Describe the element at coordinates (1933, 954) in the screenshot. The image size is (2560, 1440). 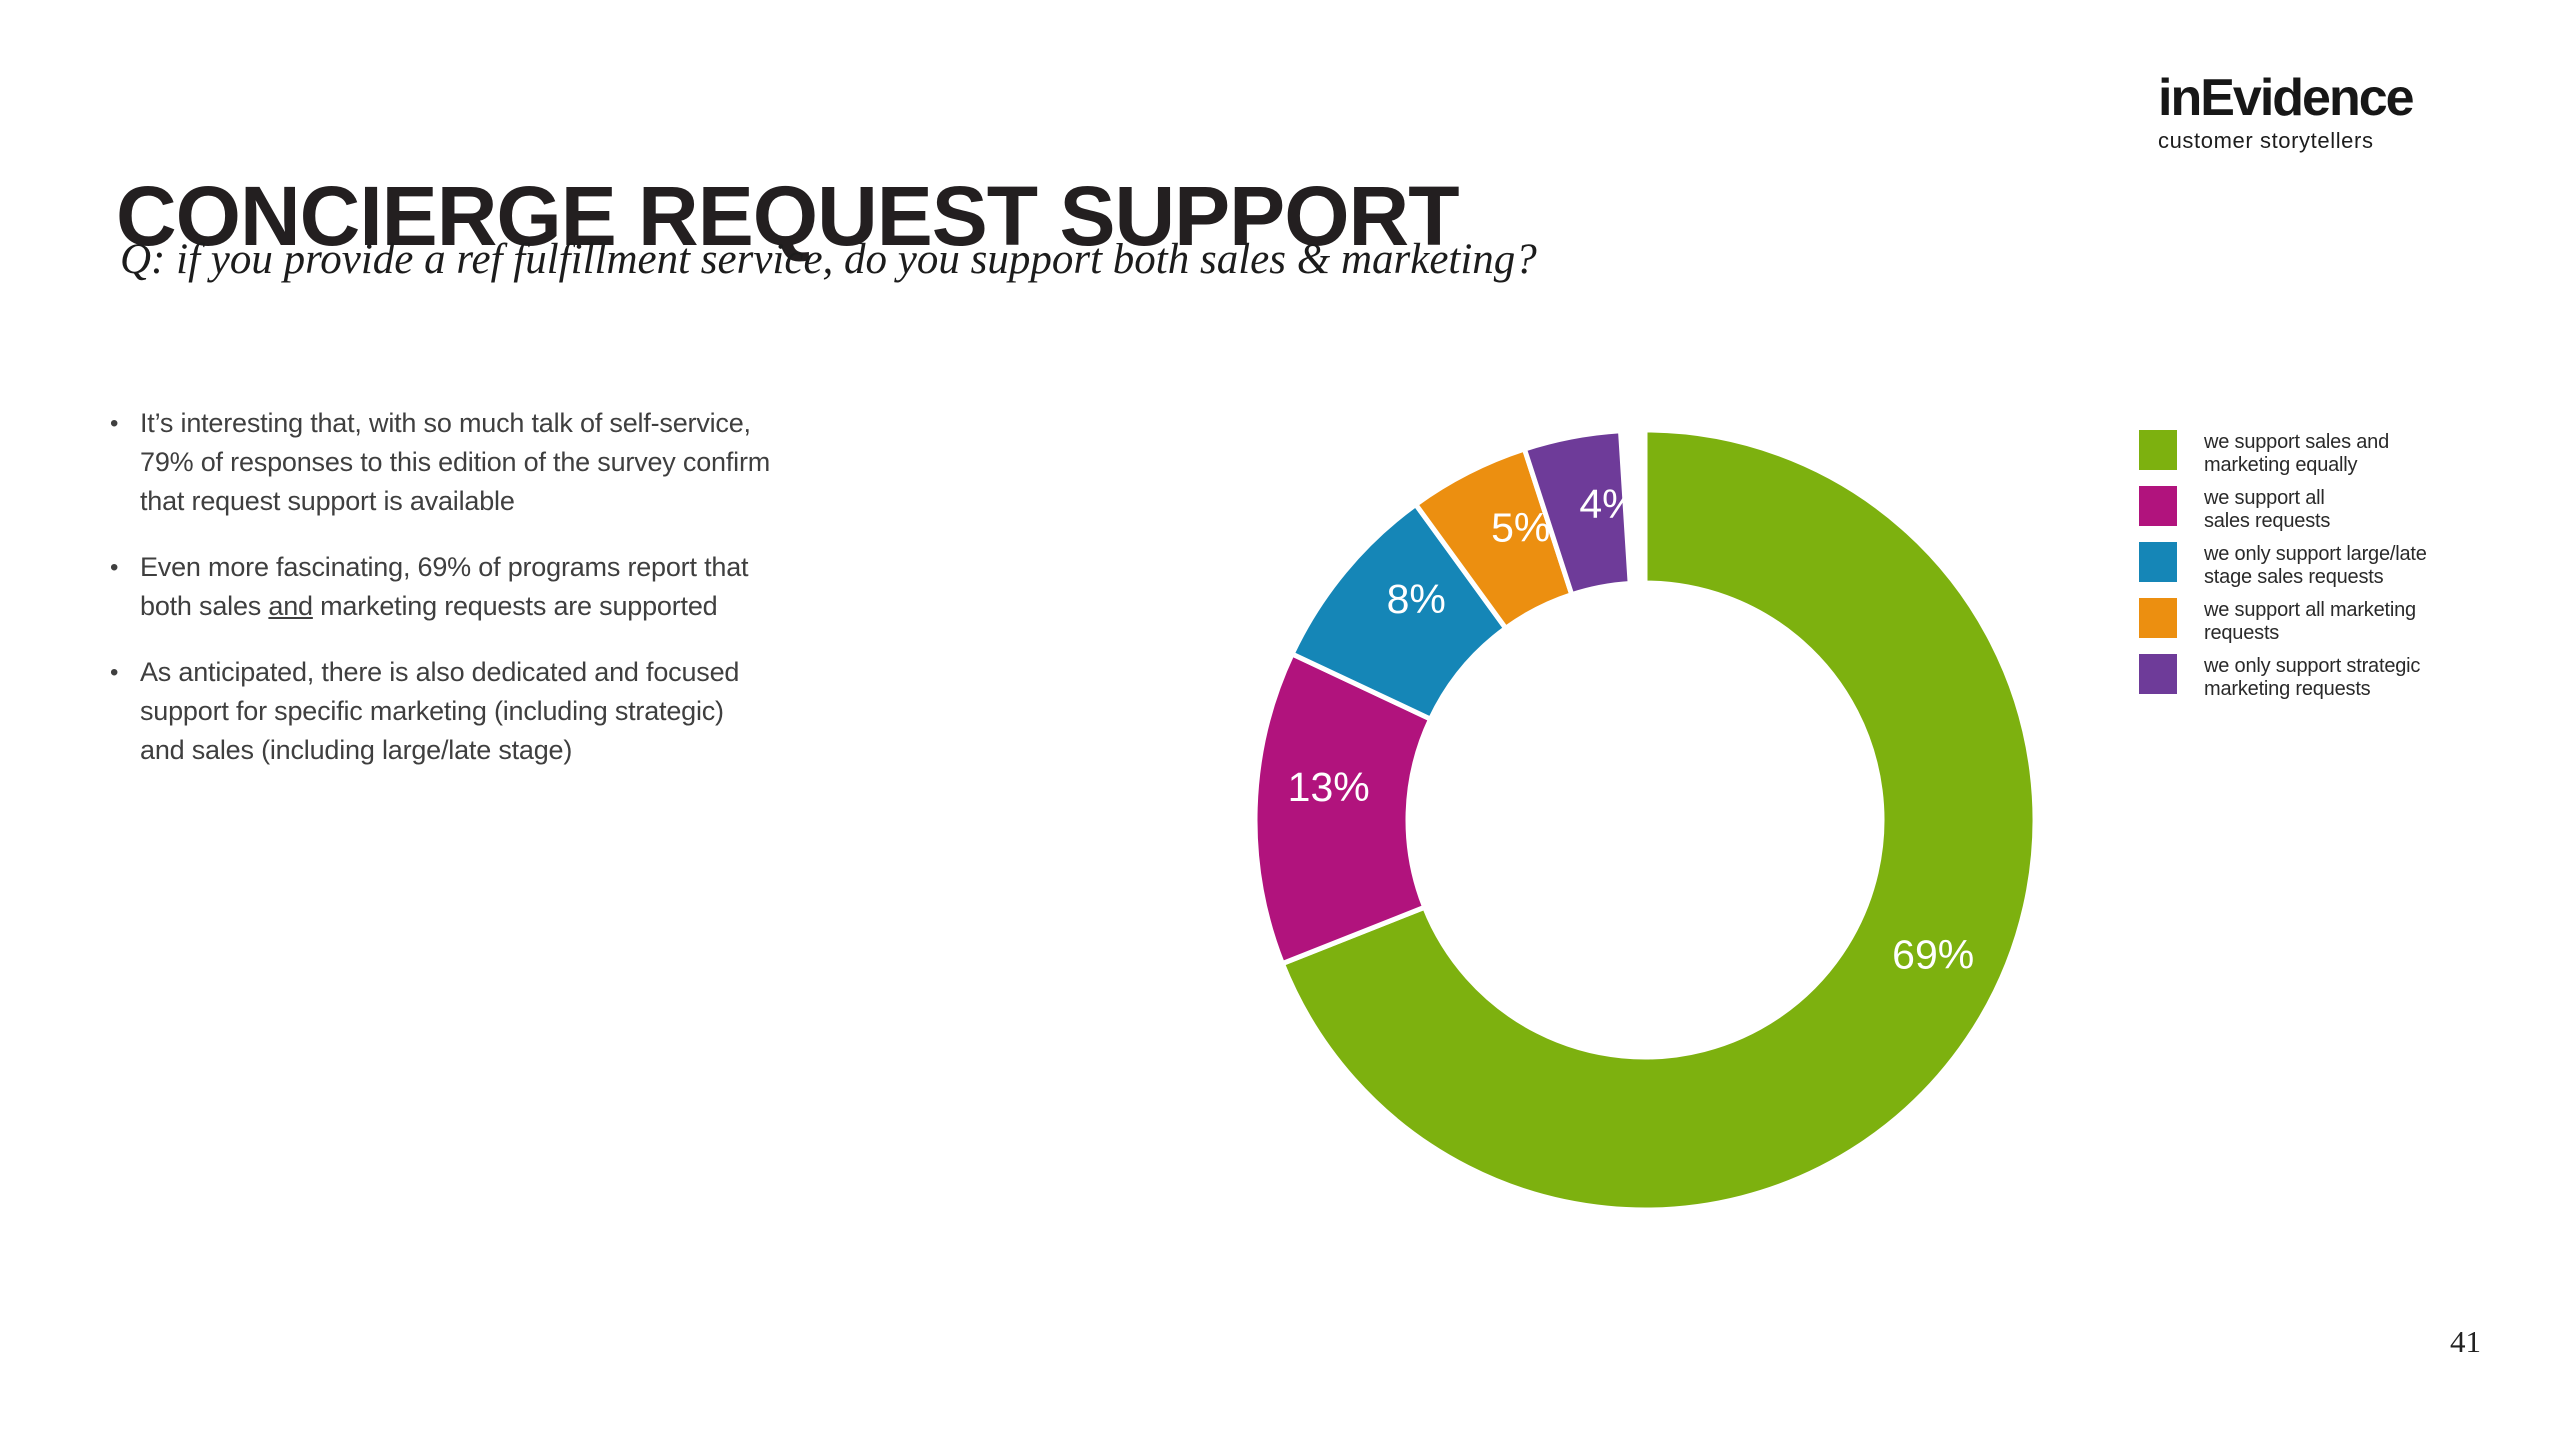
I see `slice-label: 69%` at that location.